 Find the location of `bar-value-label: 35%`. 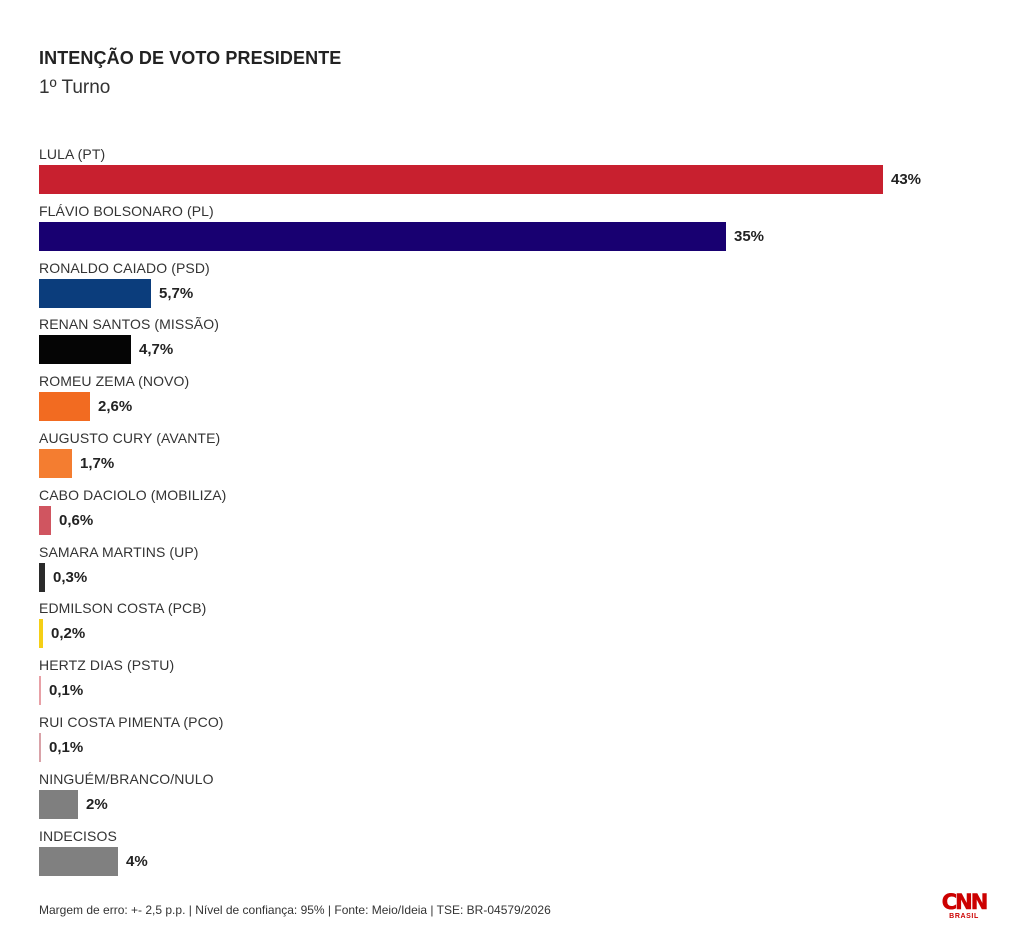

bar-value-label: 35% is located at coordinates (749, 236).